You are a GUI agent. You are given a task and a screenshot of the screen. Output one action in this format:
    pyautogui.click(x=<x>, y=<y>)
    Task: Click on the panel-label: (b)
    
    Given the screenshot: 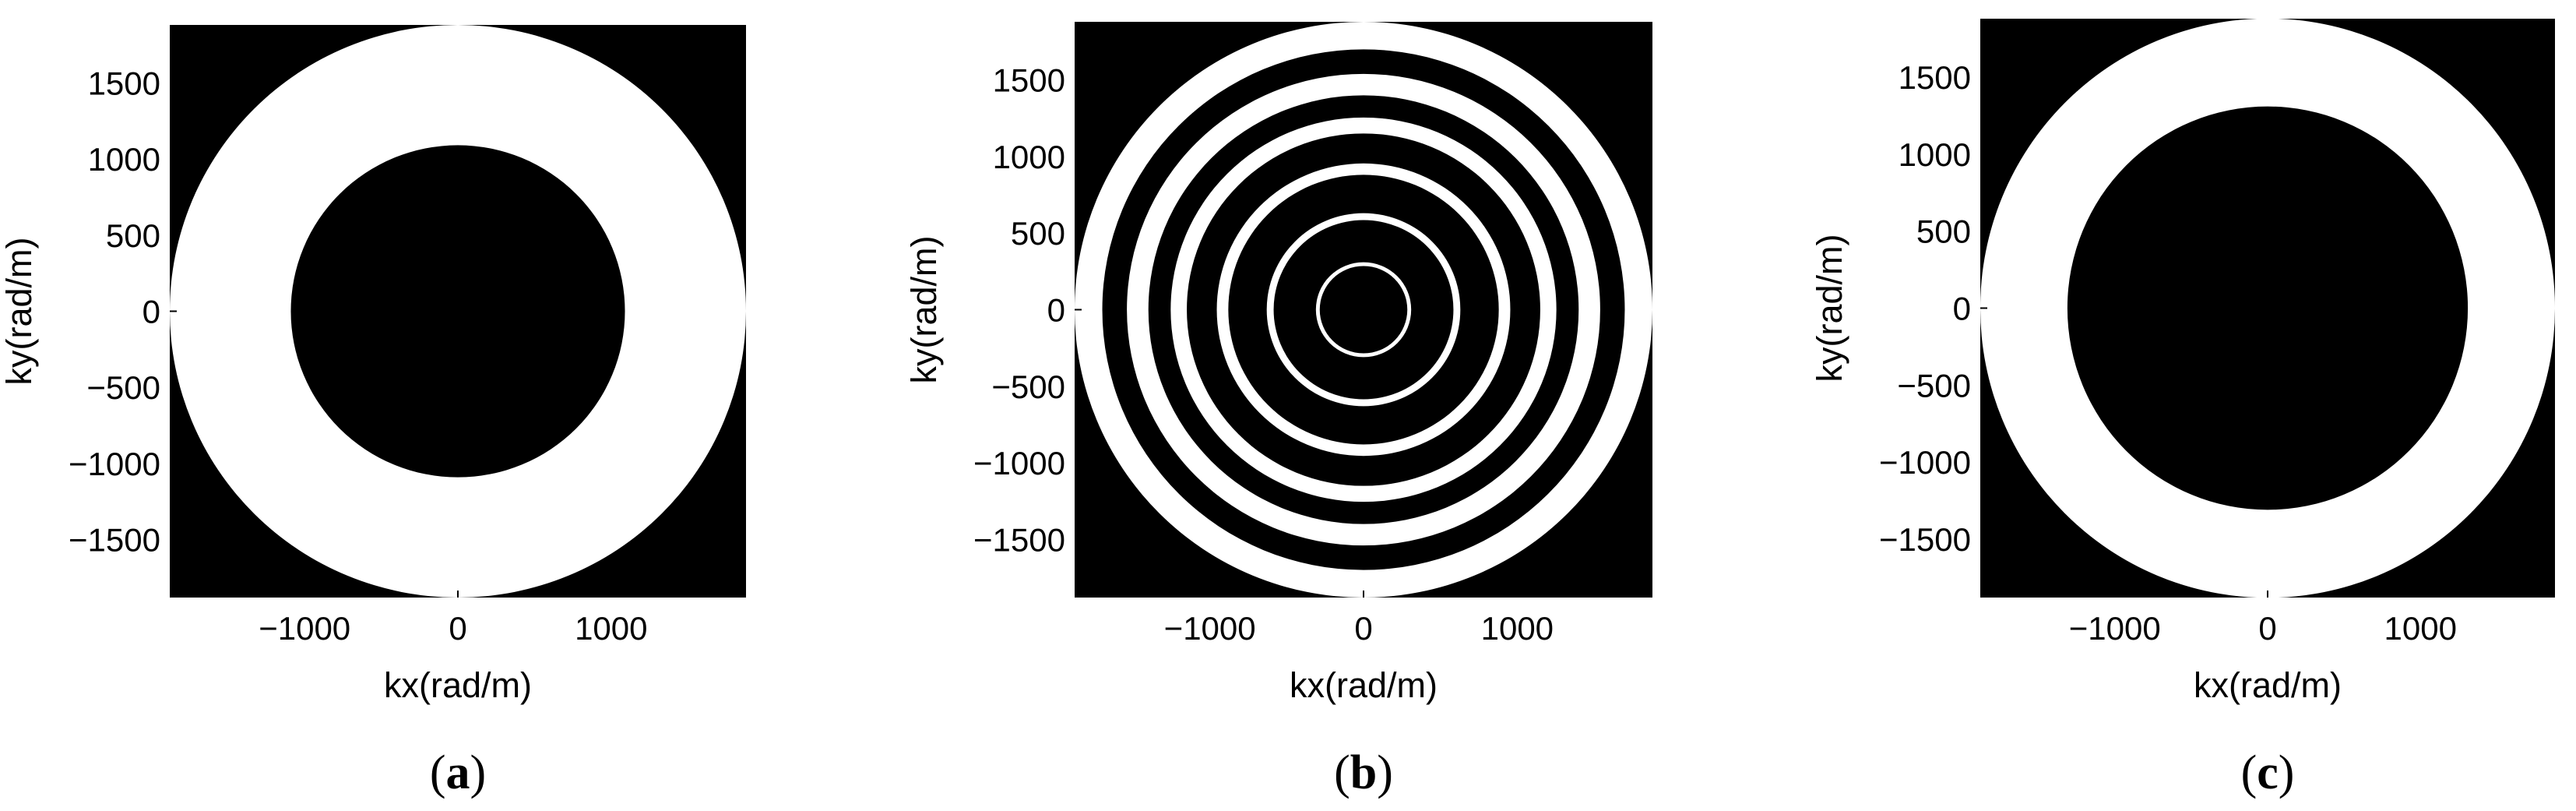 What is the action you would take?
    pyautogui.click(x=1363, y=772)
    